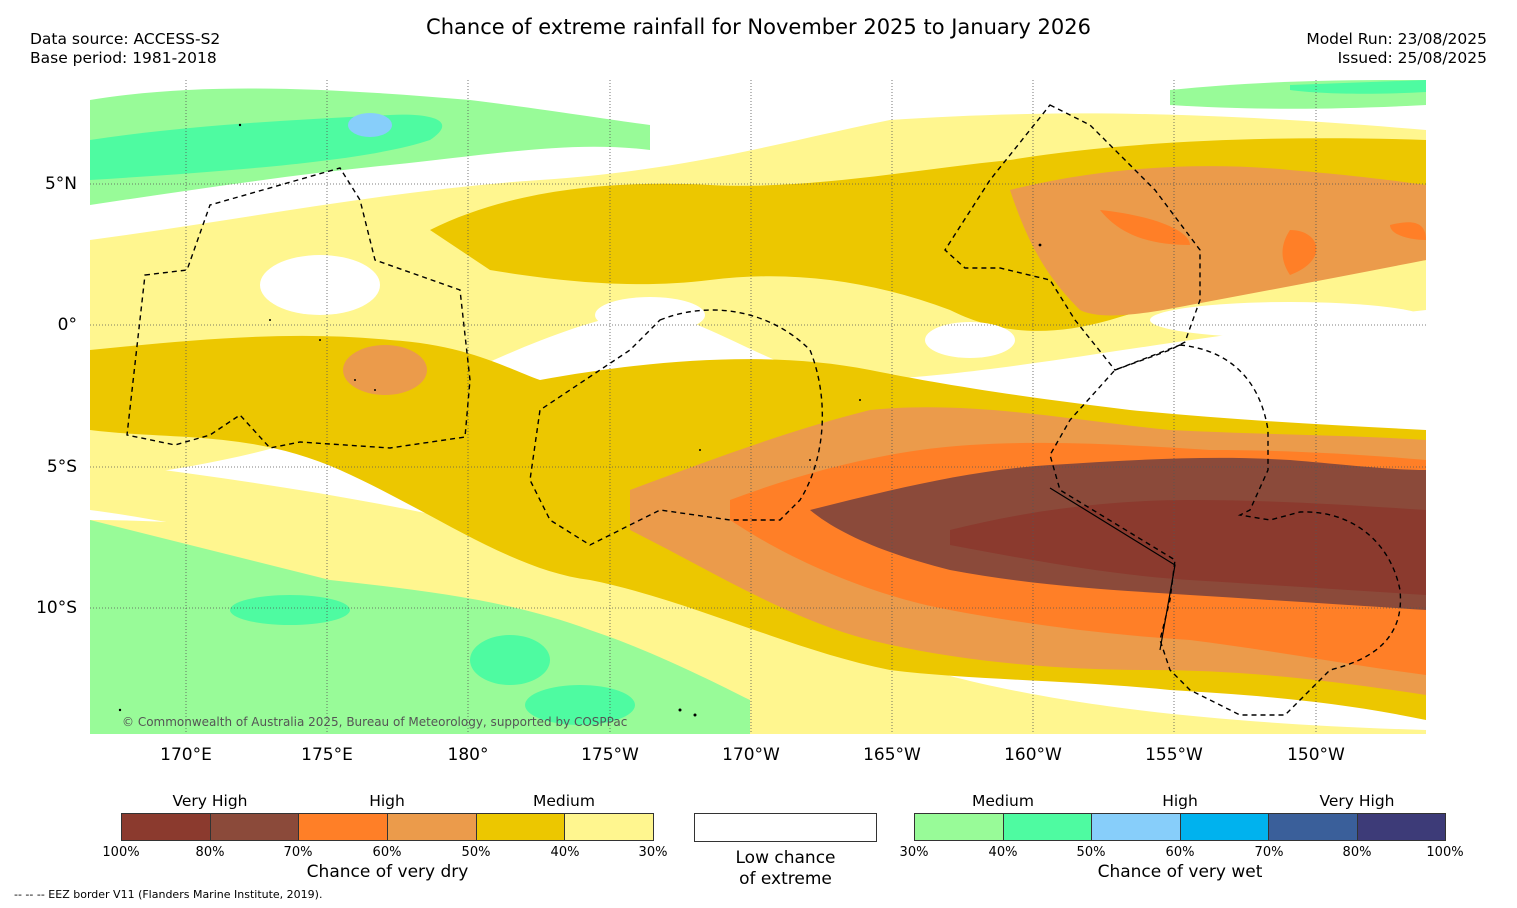  Describe the element at coordinates (210, 801) in the screenshot. I see `dry-category-very-high: Very High` at that location.